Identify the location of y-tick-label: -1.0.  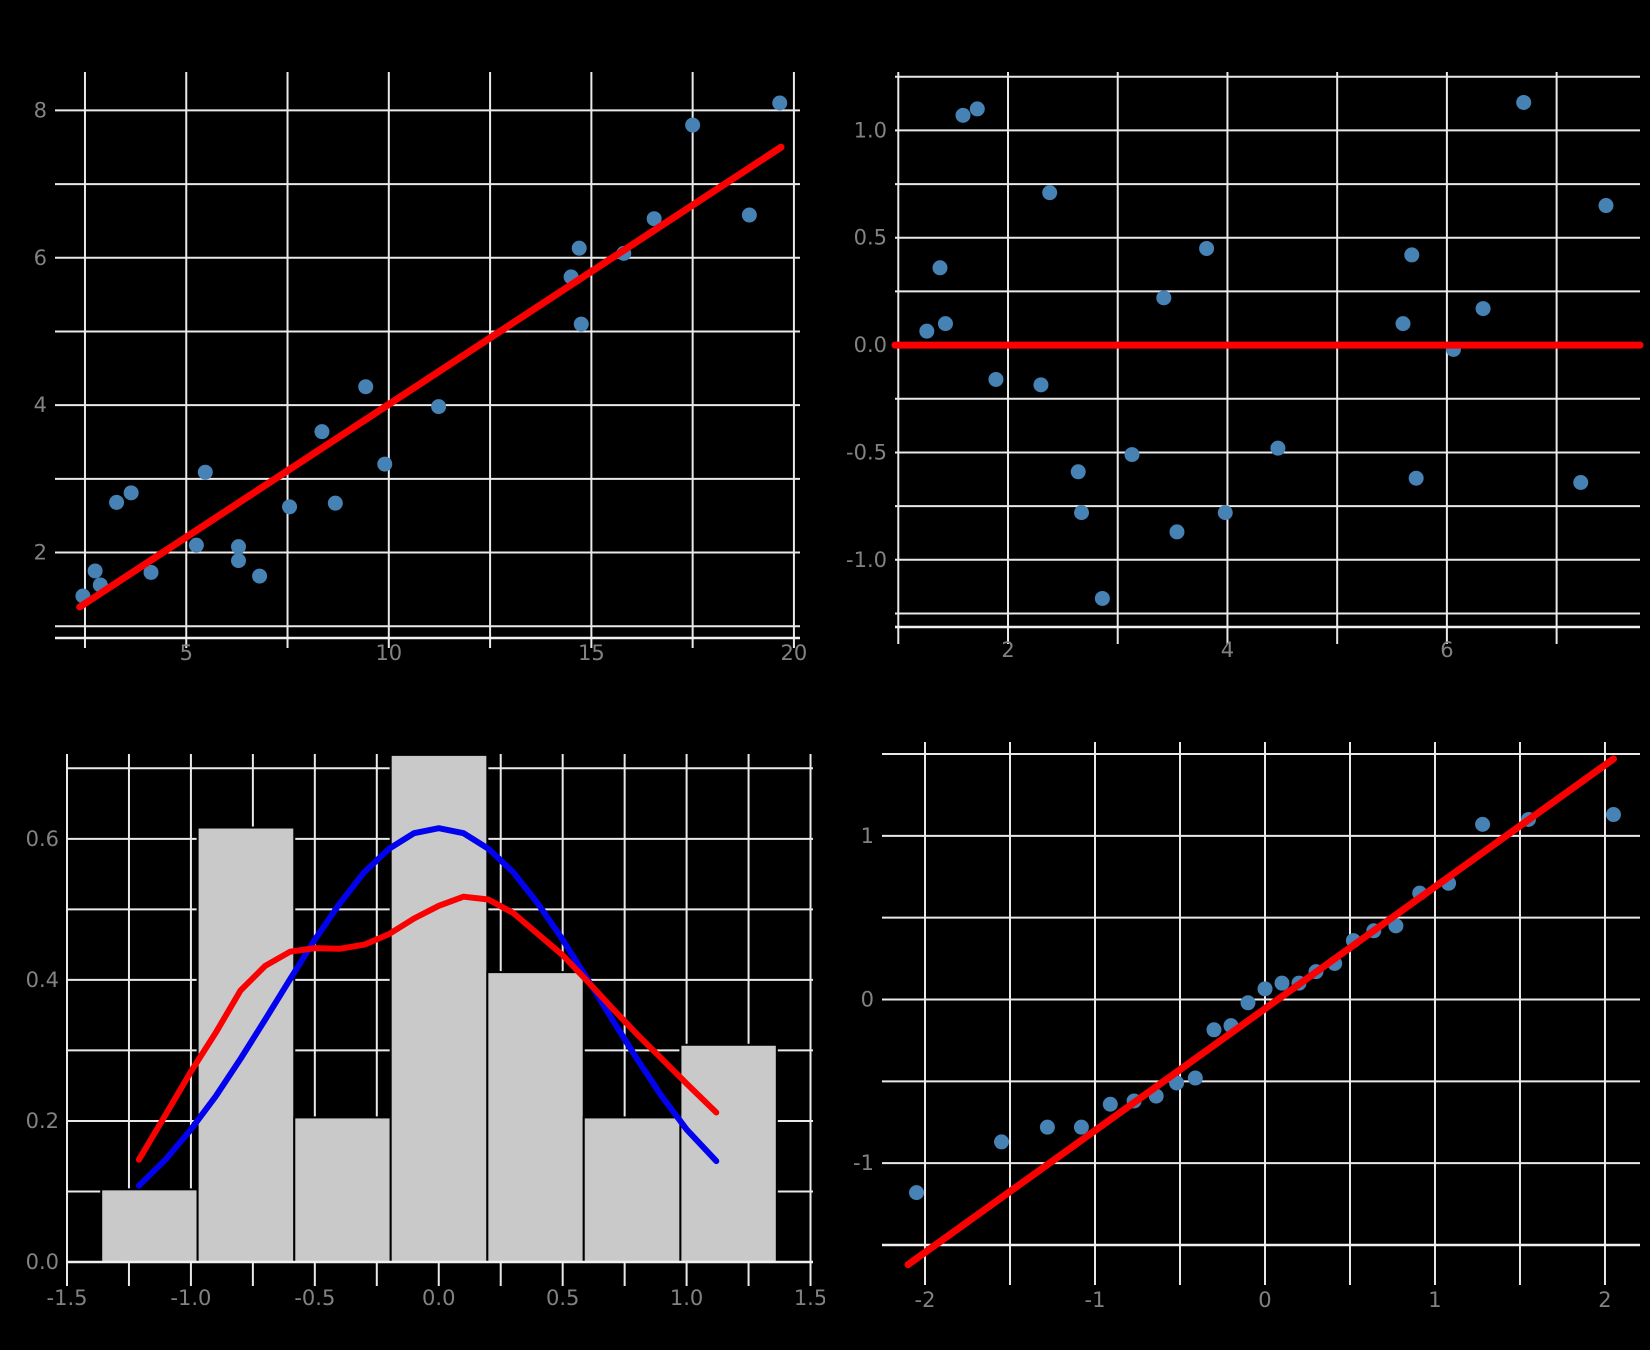
(866, 560).